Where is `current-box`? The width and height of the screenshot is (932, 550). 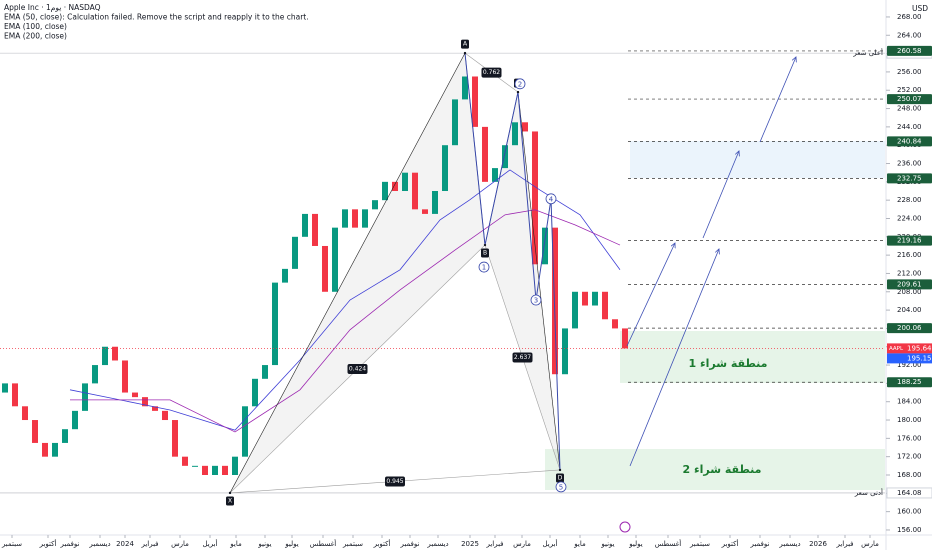 current-box is located at coordinates (909, 348).